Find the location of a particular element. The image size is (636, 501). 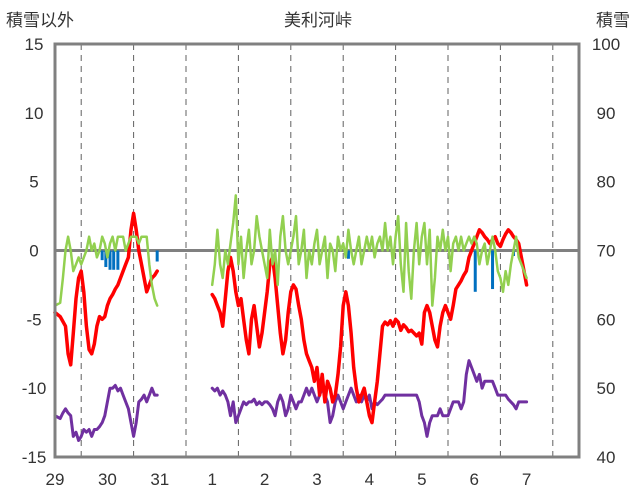

x-tick-label: 2 is located at coordinates (264, 479).